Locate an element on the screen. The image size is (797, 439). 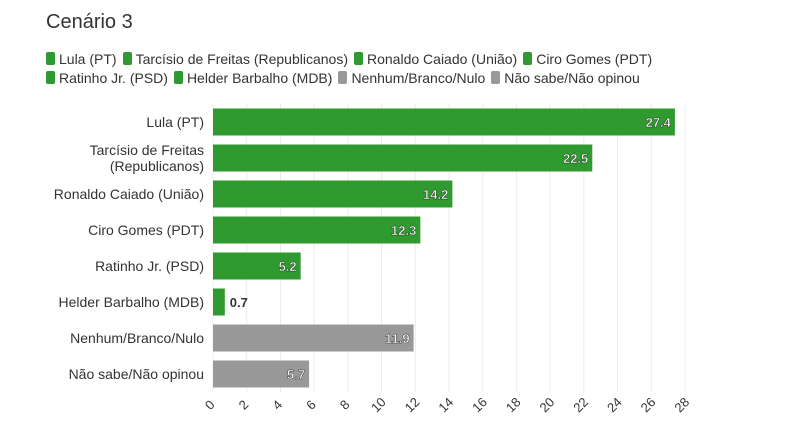
legend-label: Não sabe/Não opinou is located at coordinates (572, 77).